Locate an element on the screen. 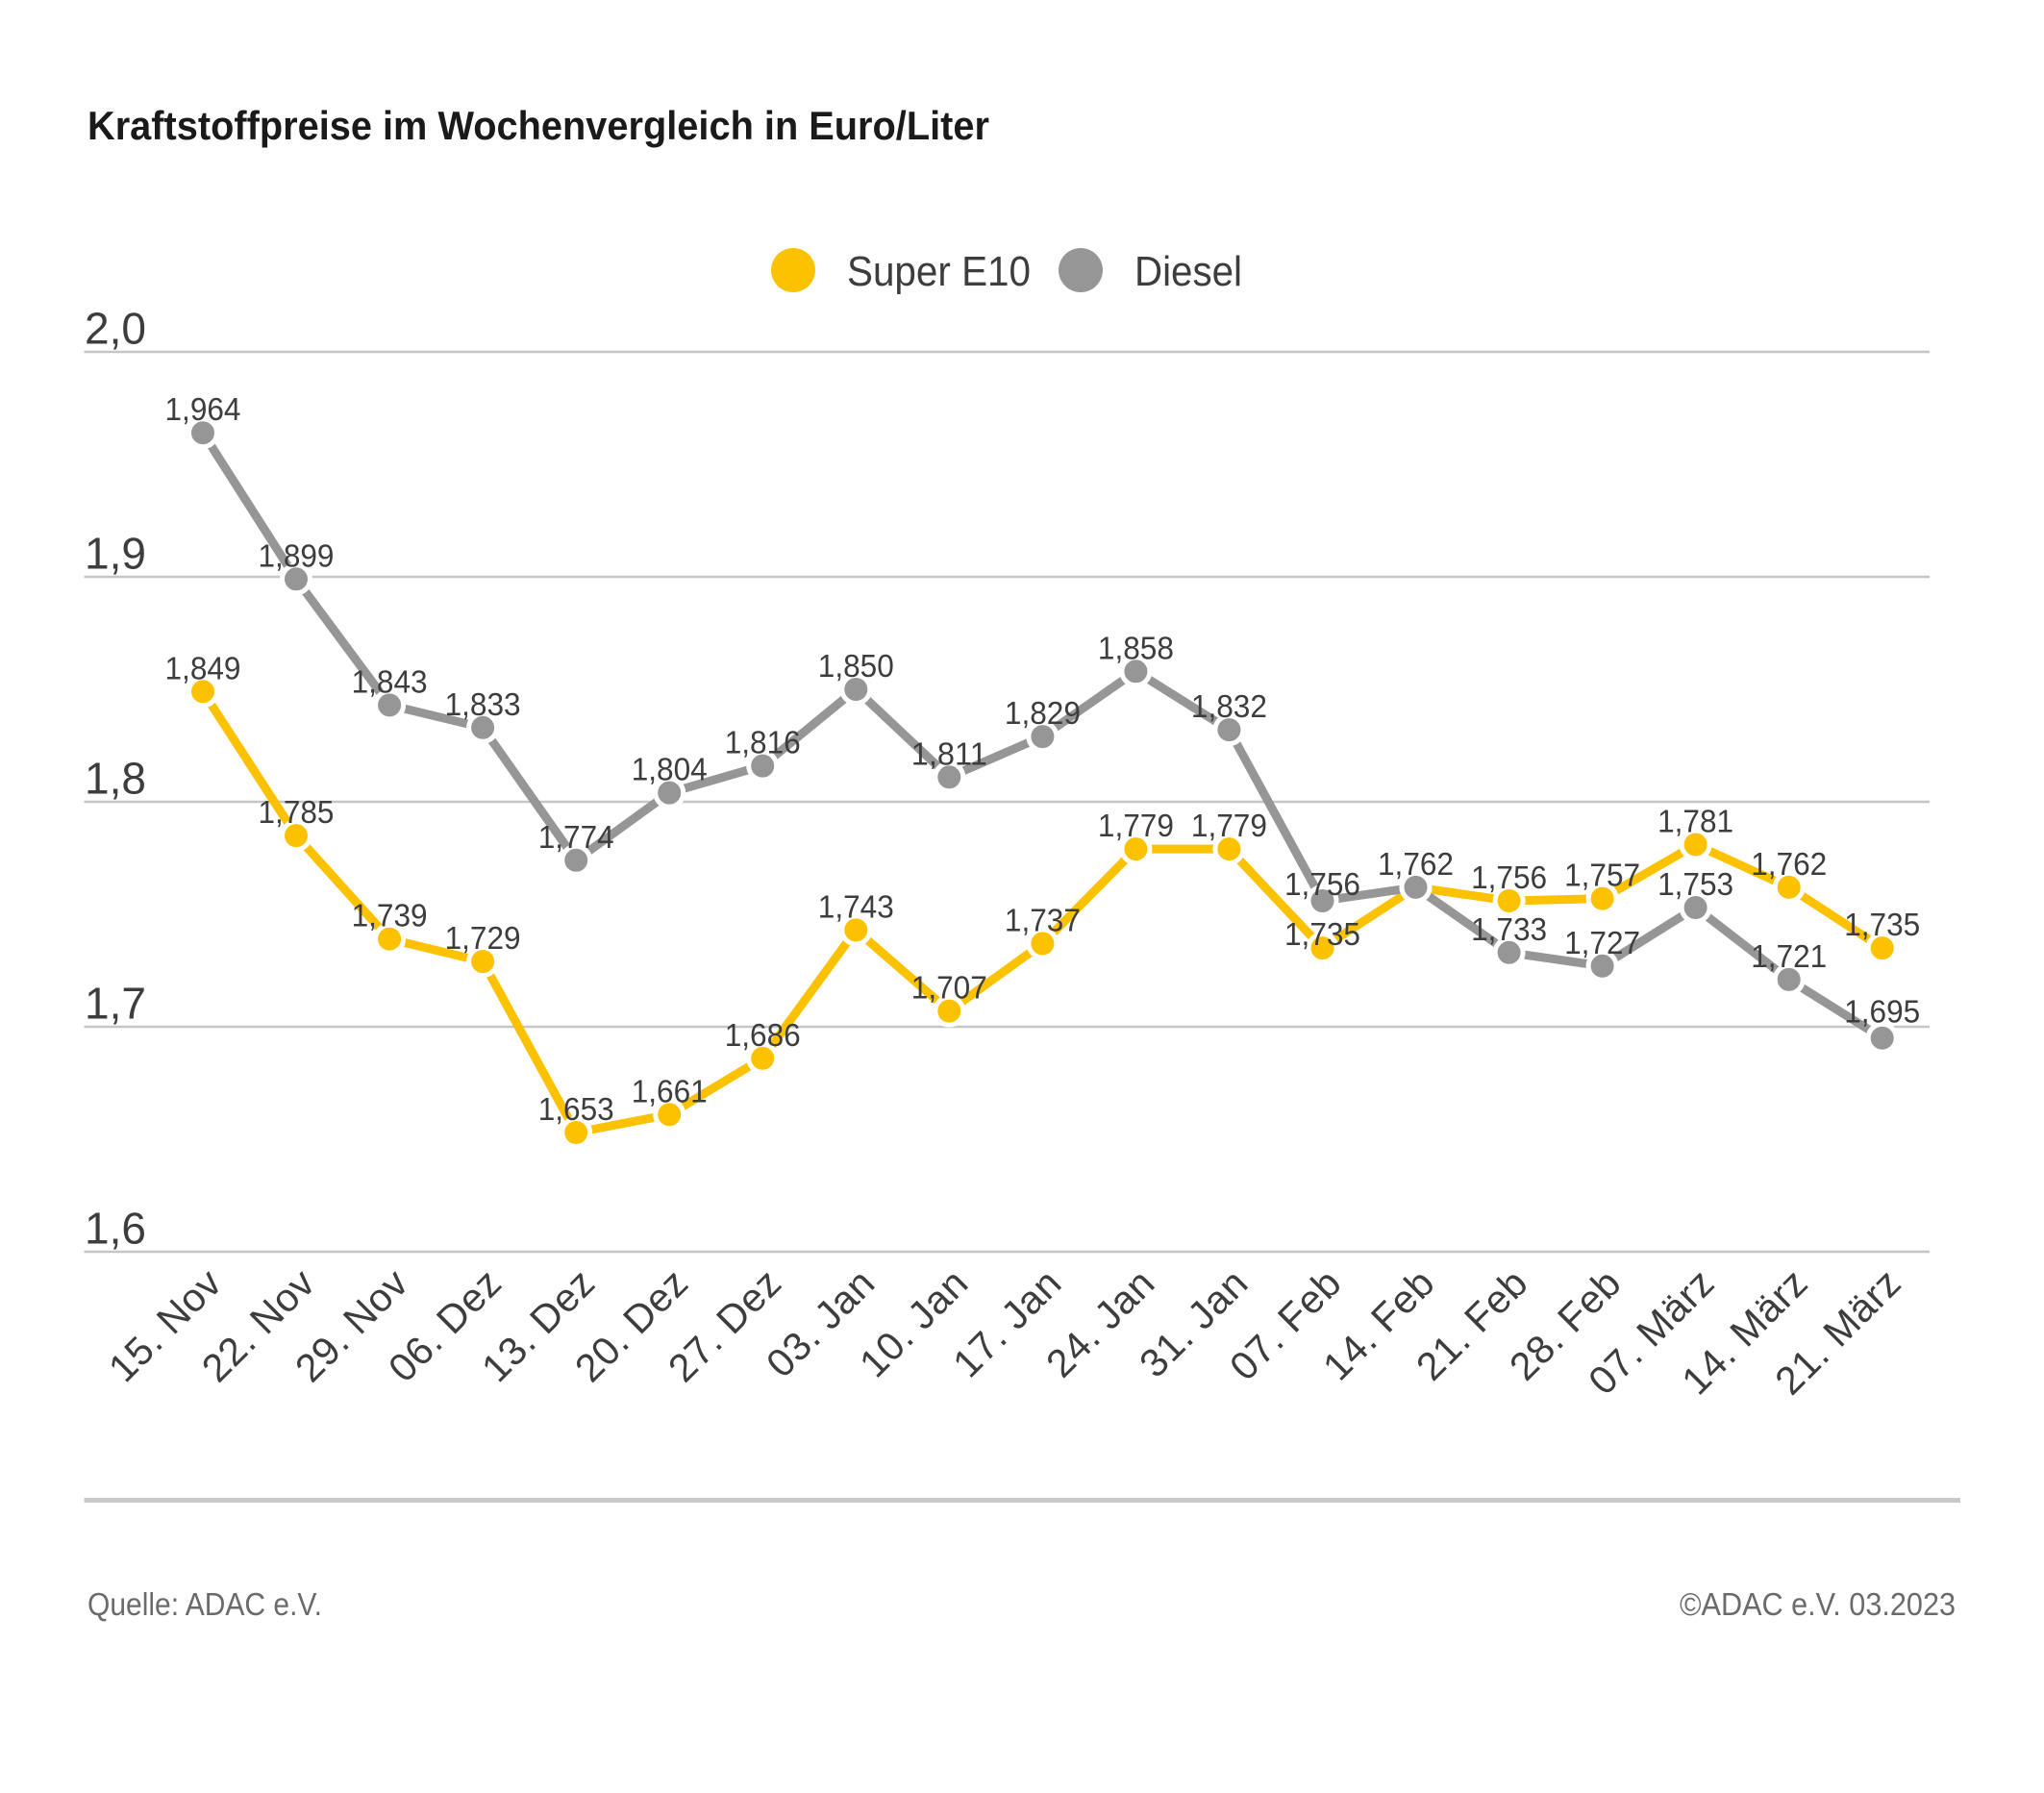 The width and height of the screenshot is (2044, 1793). svg-text: 1,832 is located at coordinates (1229, 706).